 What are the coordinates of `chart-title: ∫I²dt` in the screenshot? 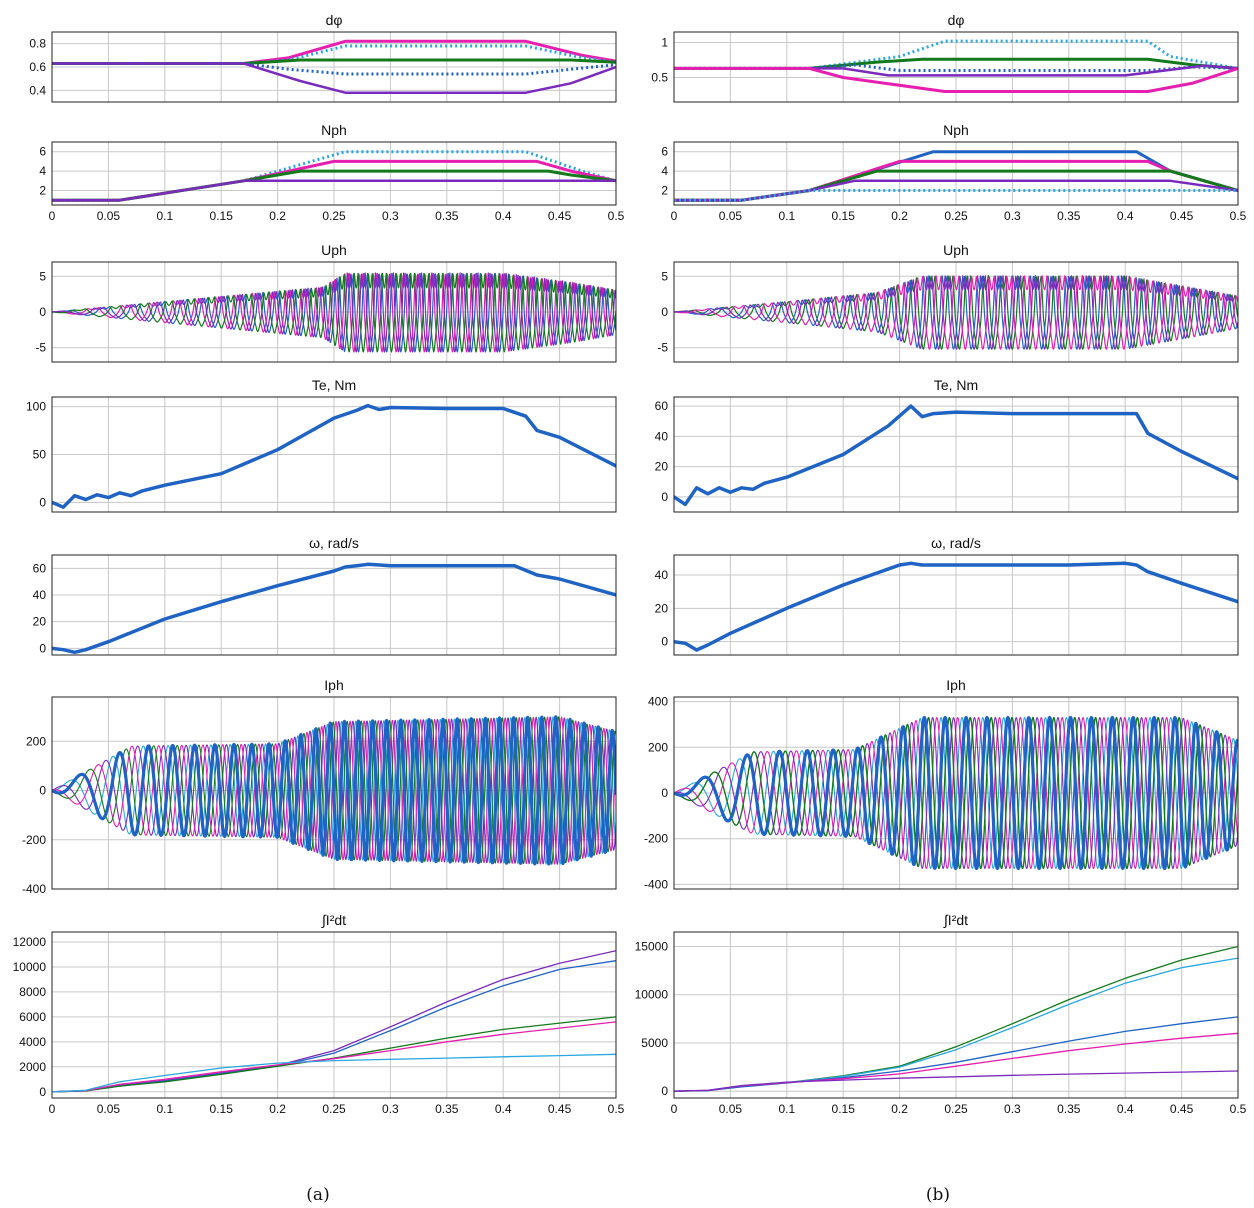 It's located at (955, 920).